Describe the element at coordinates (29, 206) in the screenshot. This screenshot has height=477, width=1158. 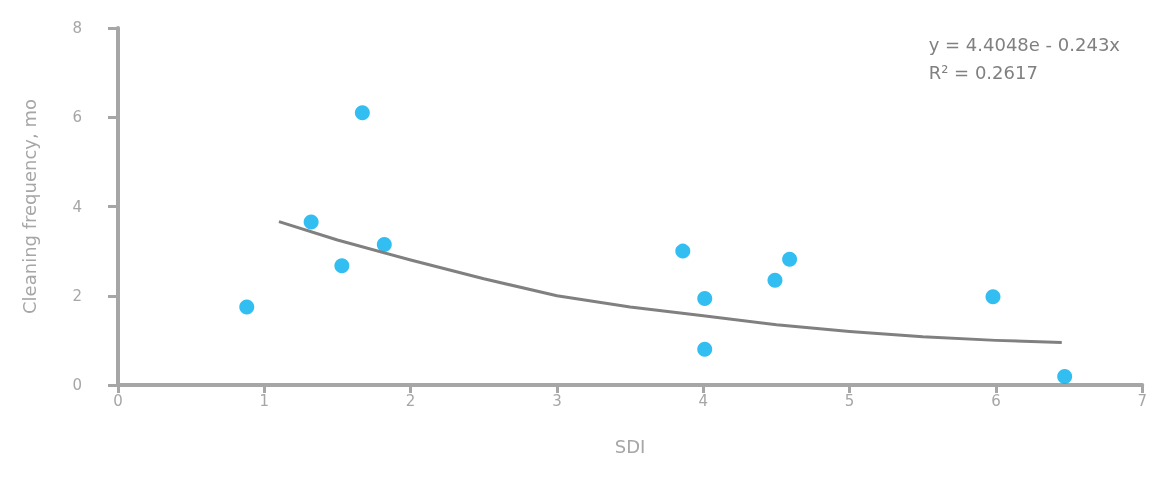
I see `y-axis-title: Cleaning frequency, mo` at that location.